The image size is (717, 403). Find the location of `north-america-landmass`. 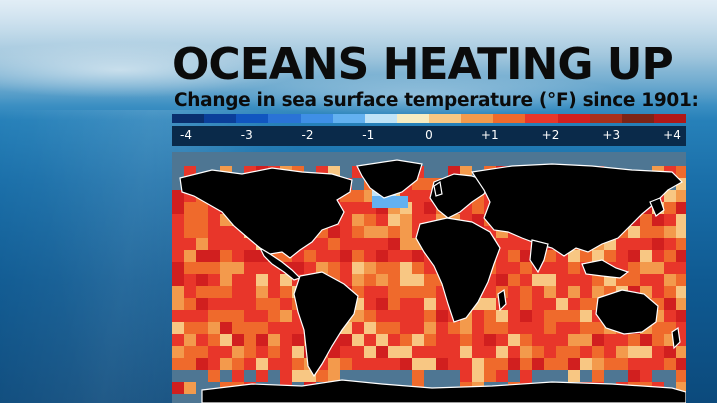

north-america-landmass is located at coordinates (266, 213).